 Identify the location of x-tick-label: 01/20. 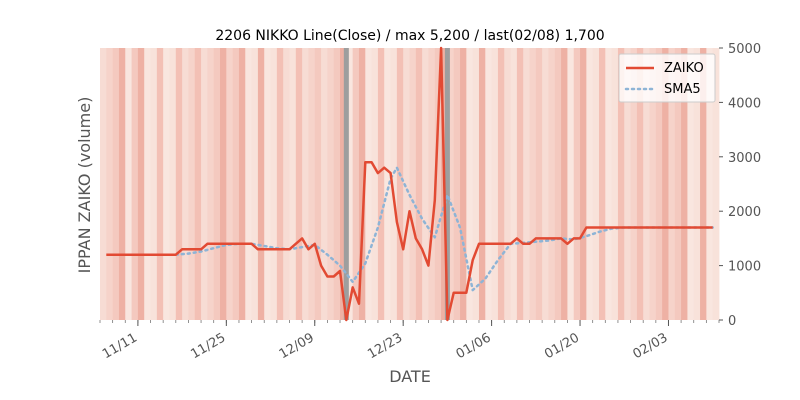
(562, 346).